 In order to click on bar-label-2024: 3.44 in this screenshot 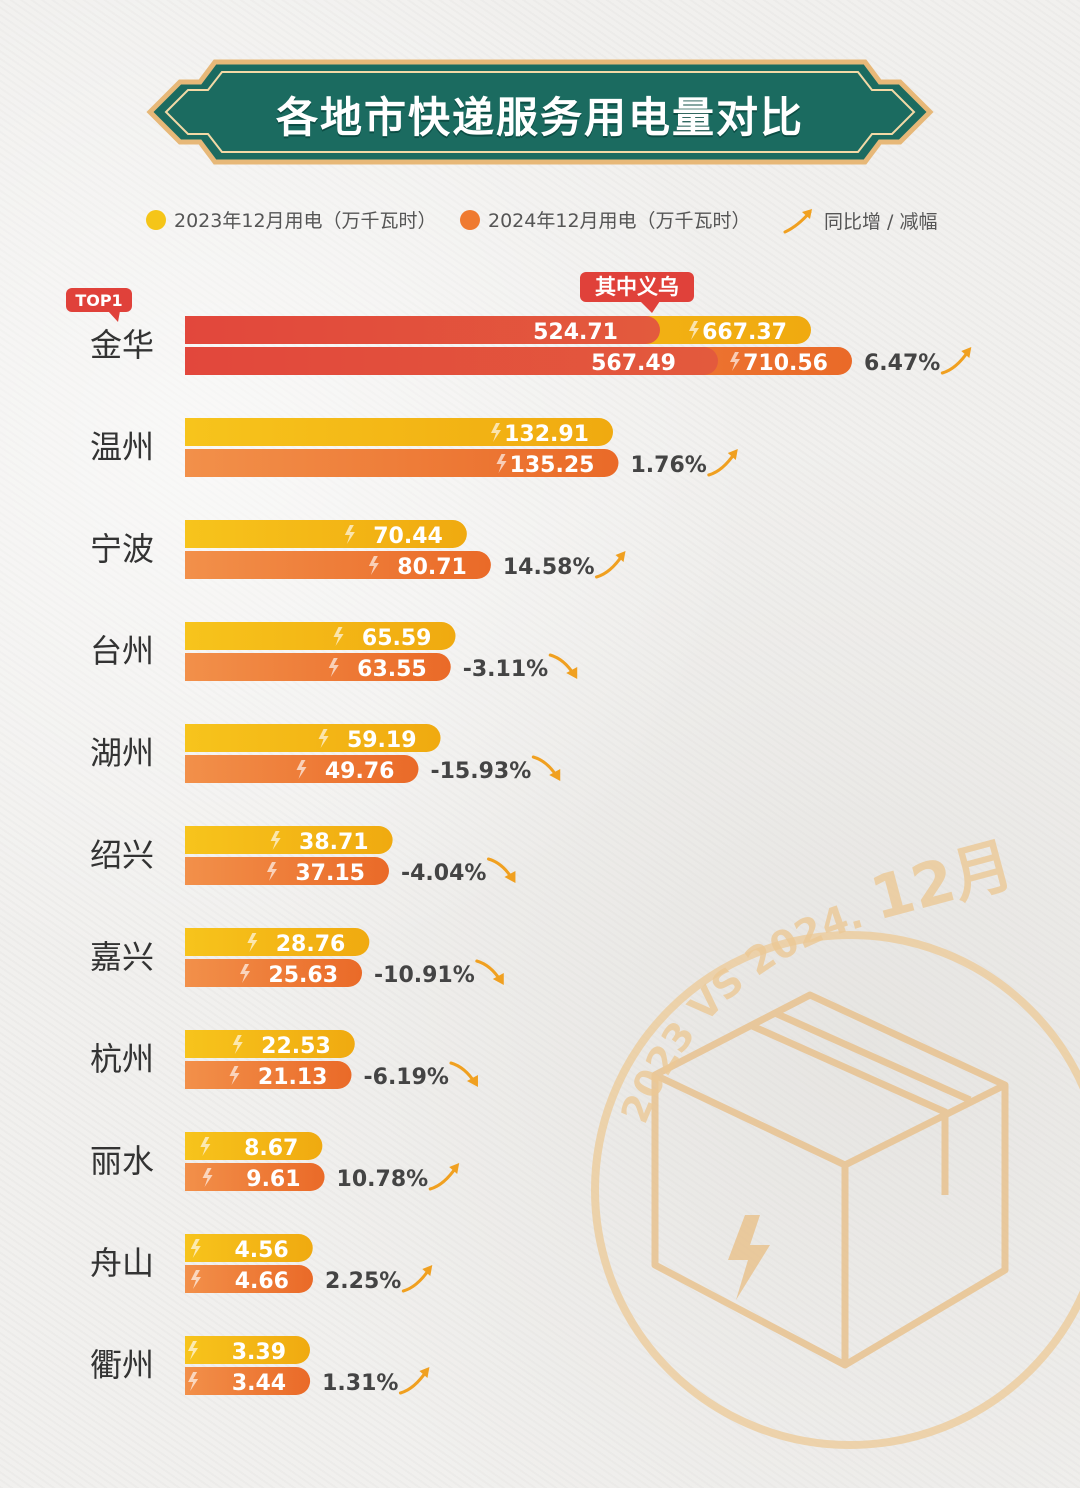, I will do `click(259, 1383)`.